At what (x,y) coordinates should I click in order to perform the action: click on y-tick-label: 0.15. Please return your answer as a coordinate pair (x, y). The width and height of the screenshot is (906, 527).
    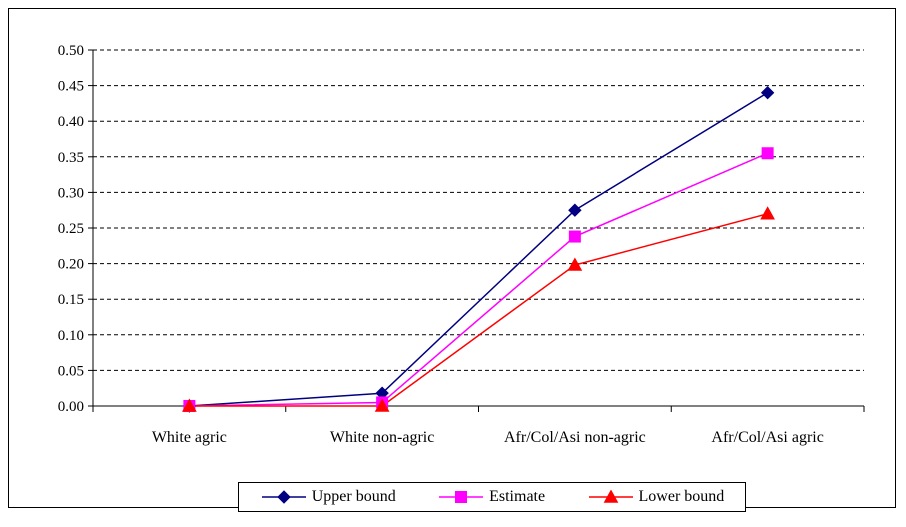
    Looking at the image, I should click on (71, 300).